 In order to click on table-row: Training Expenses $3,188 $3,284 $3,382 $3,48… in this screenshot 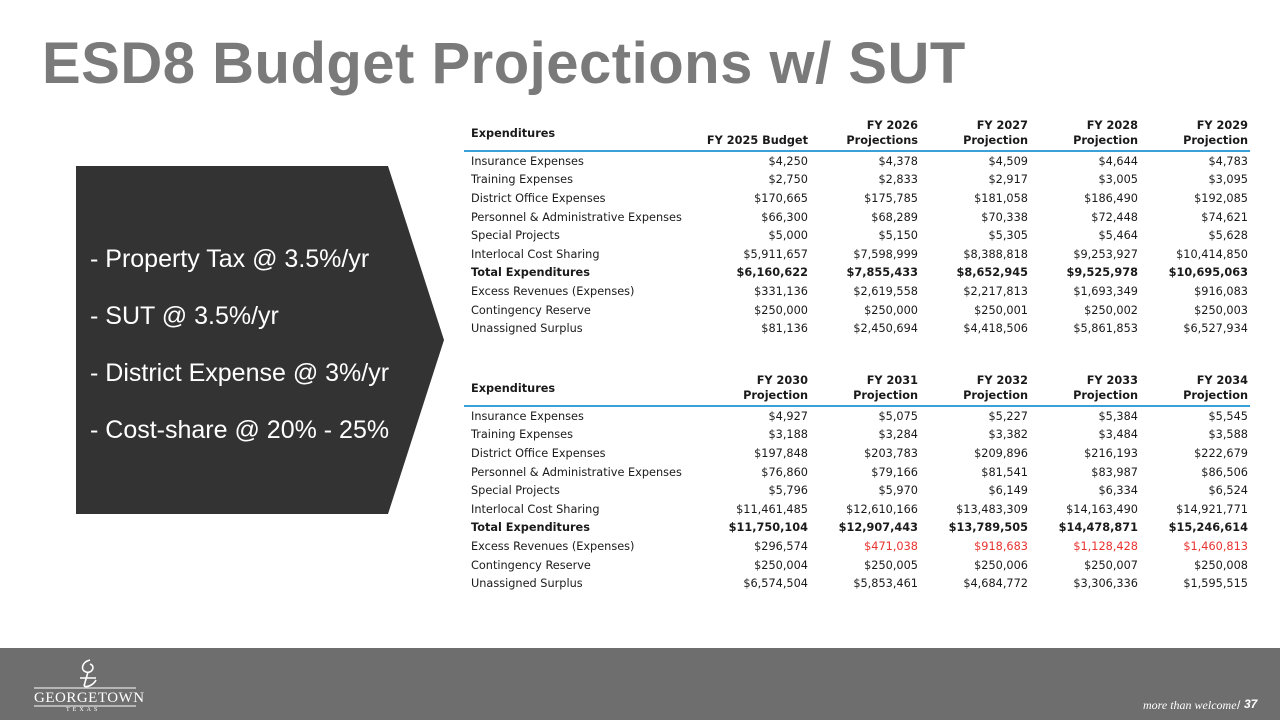, I will do `click(857, 435)`.